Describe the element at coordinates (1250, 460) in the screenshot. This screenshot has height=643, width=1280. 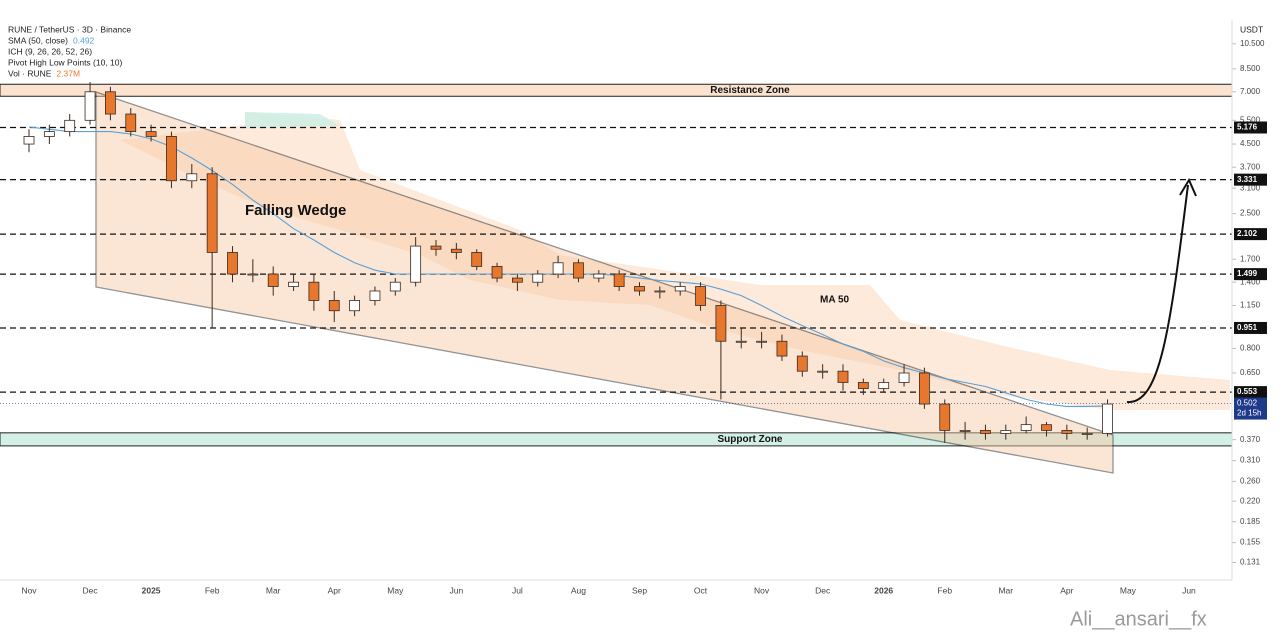
I see `y-tick-label: 0.310` at that location.